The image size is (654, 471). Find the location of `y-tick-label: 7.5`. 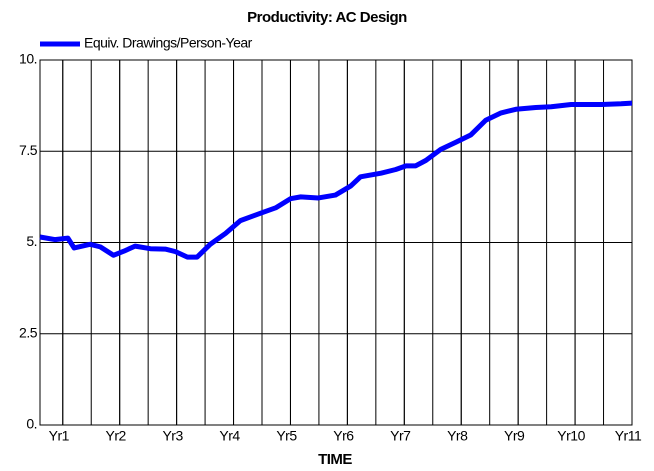

y-tick-label: 7.5 is located at coordinates (28, 150).